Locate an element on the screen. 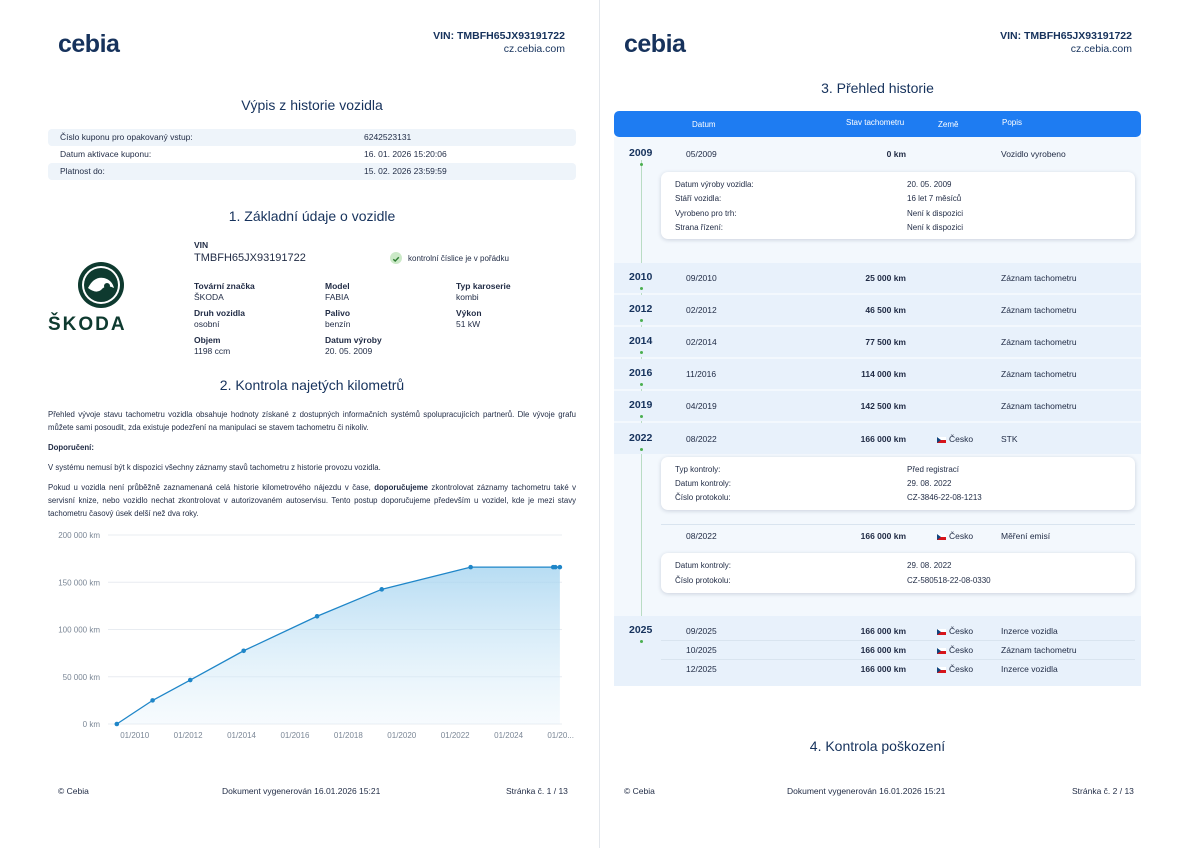  spec-label: Výkon is located at coordinates (469, 313).